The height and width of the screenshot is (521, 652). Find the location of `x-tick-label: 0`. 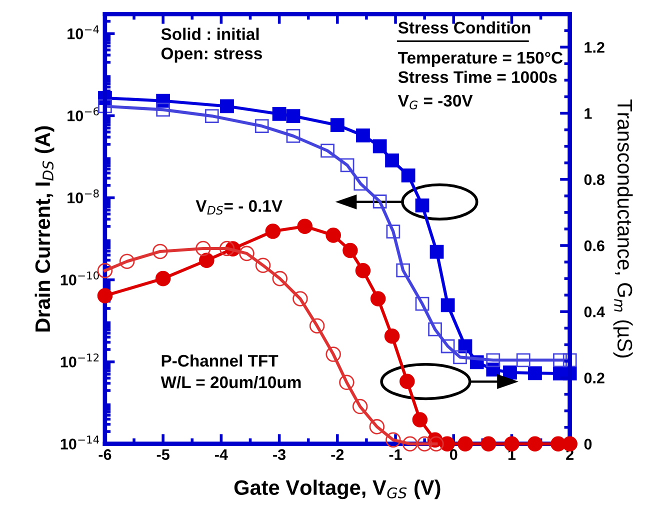

x-tick-label: 0 is located at coordinates (454, 454).